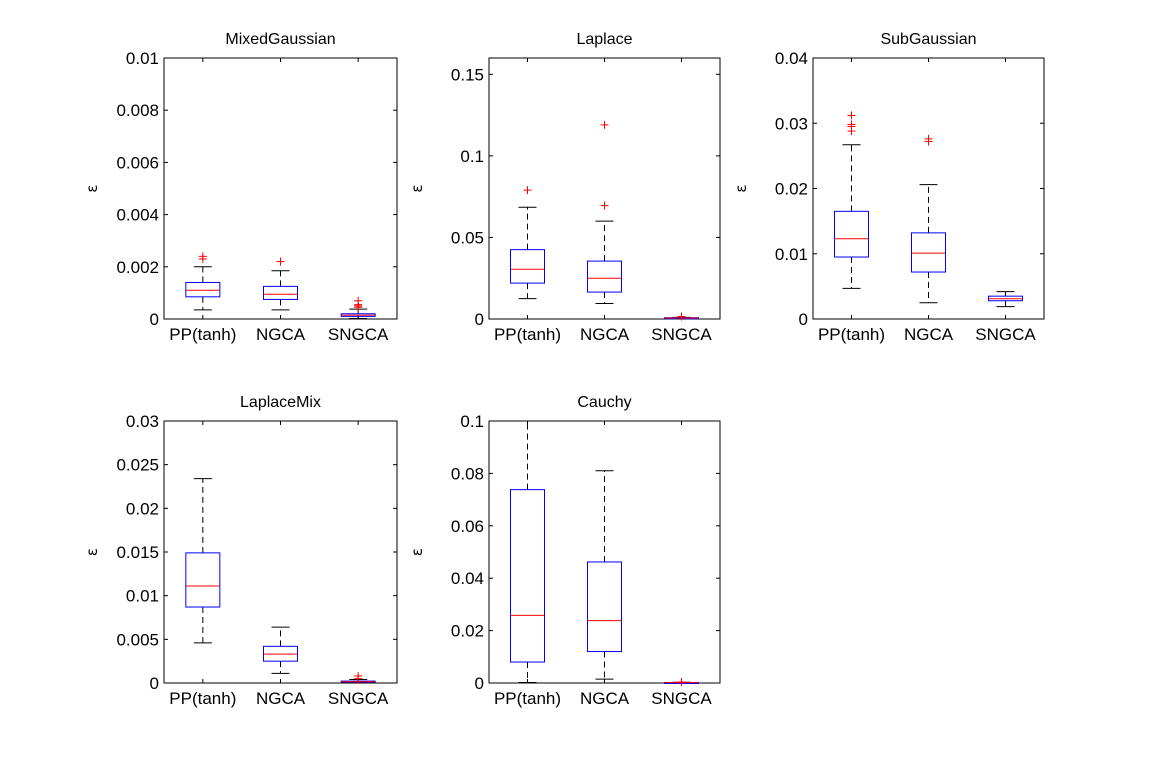 This screenshot has height=767, width=1153. I want to click on y-tick-label: 0.08, so click(467, 473).